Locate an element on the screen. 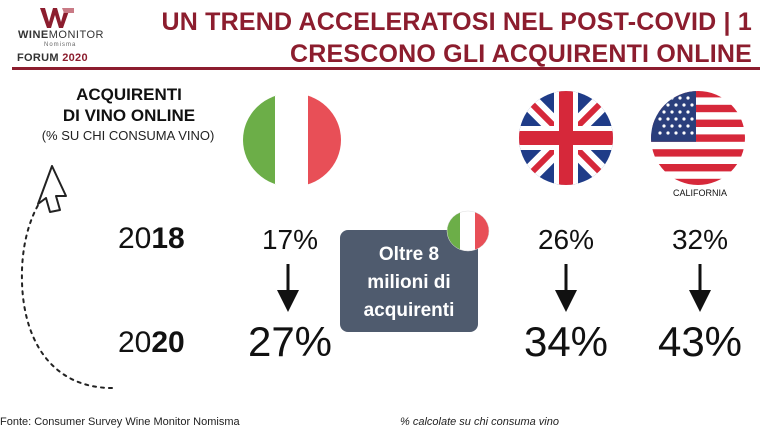 Image resolution: width=768 pixels, height=434 pixels. logo-wordmark-light: MONITOR is located at coordinates (76, 35).